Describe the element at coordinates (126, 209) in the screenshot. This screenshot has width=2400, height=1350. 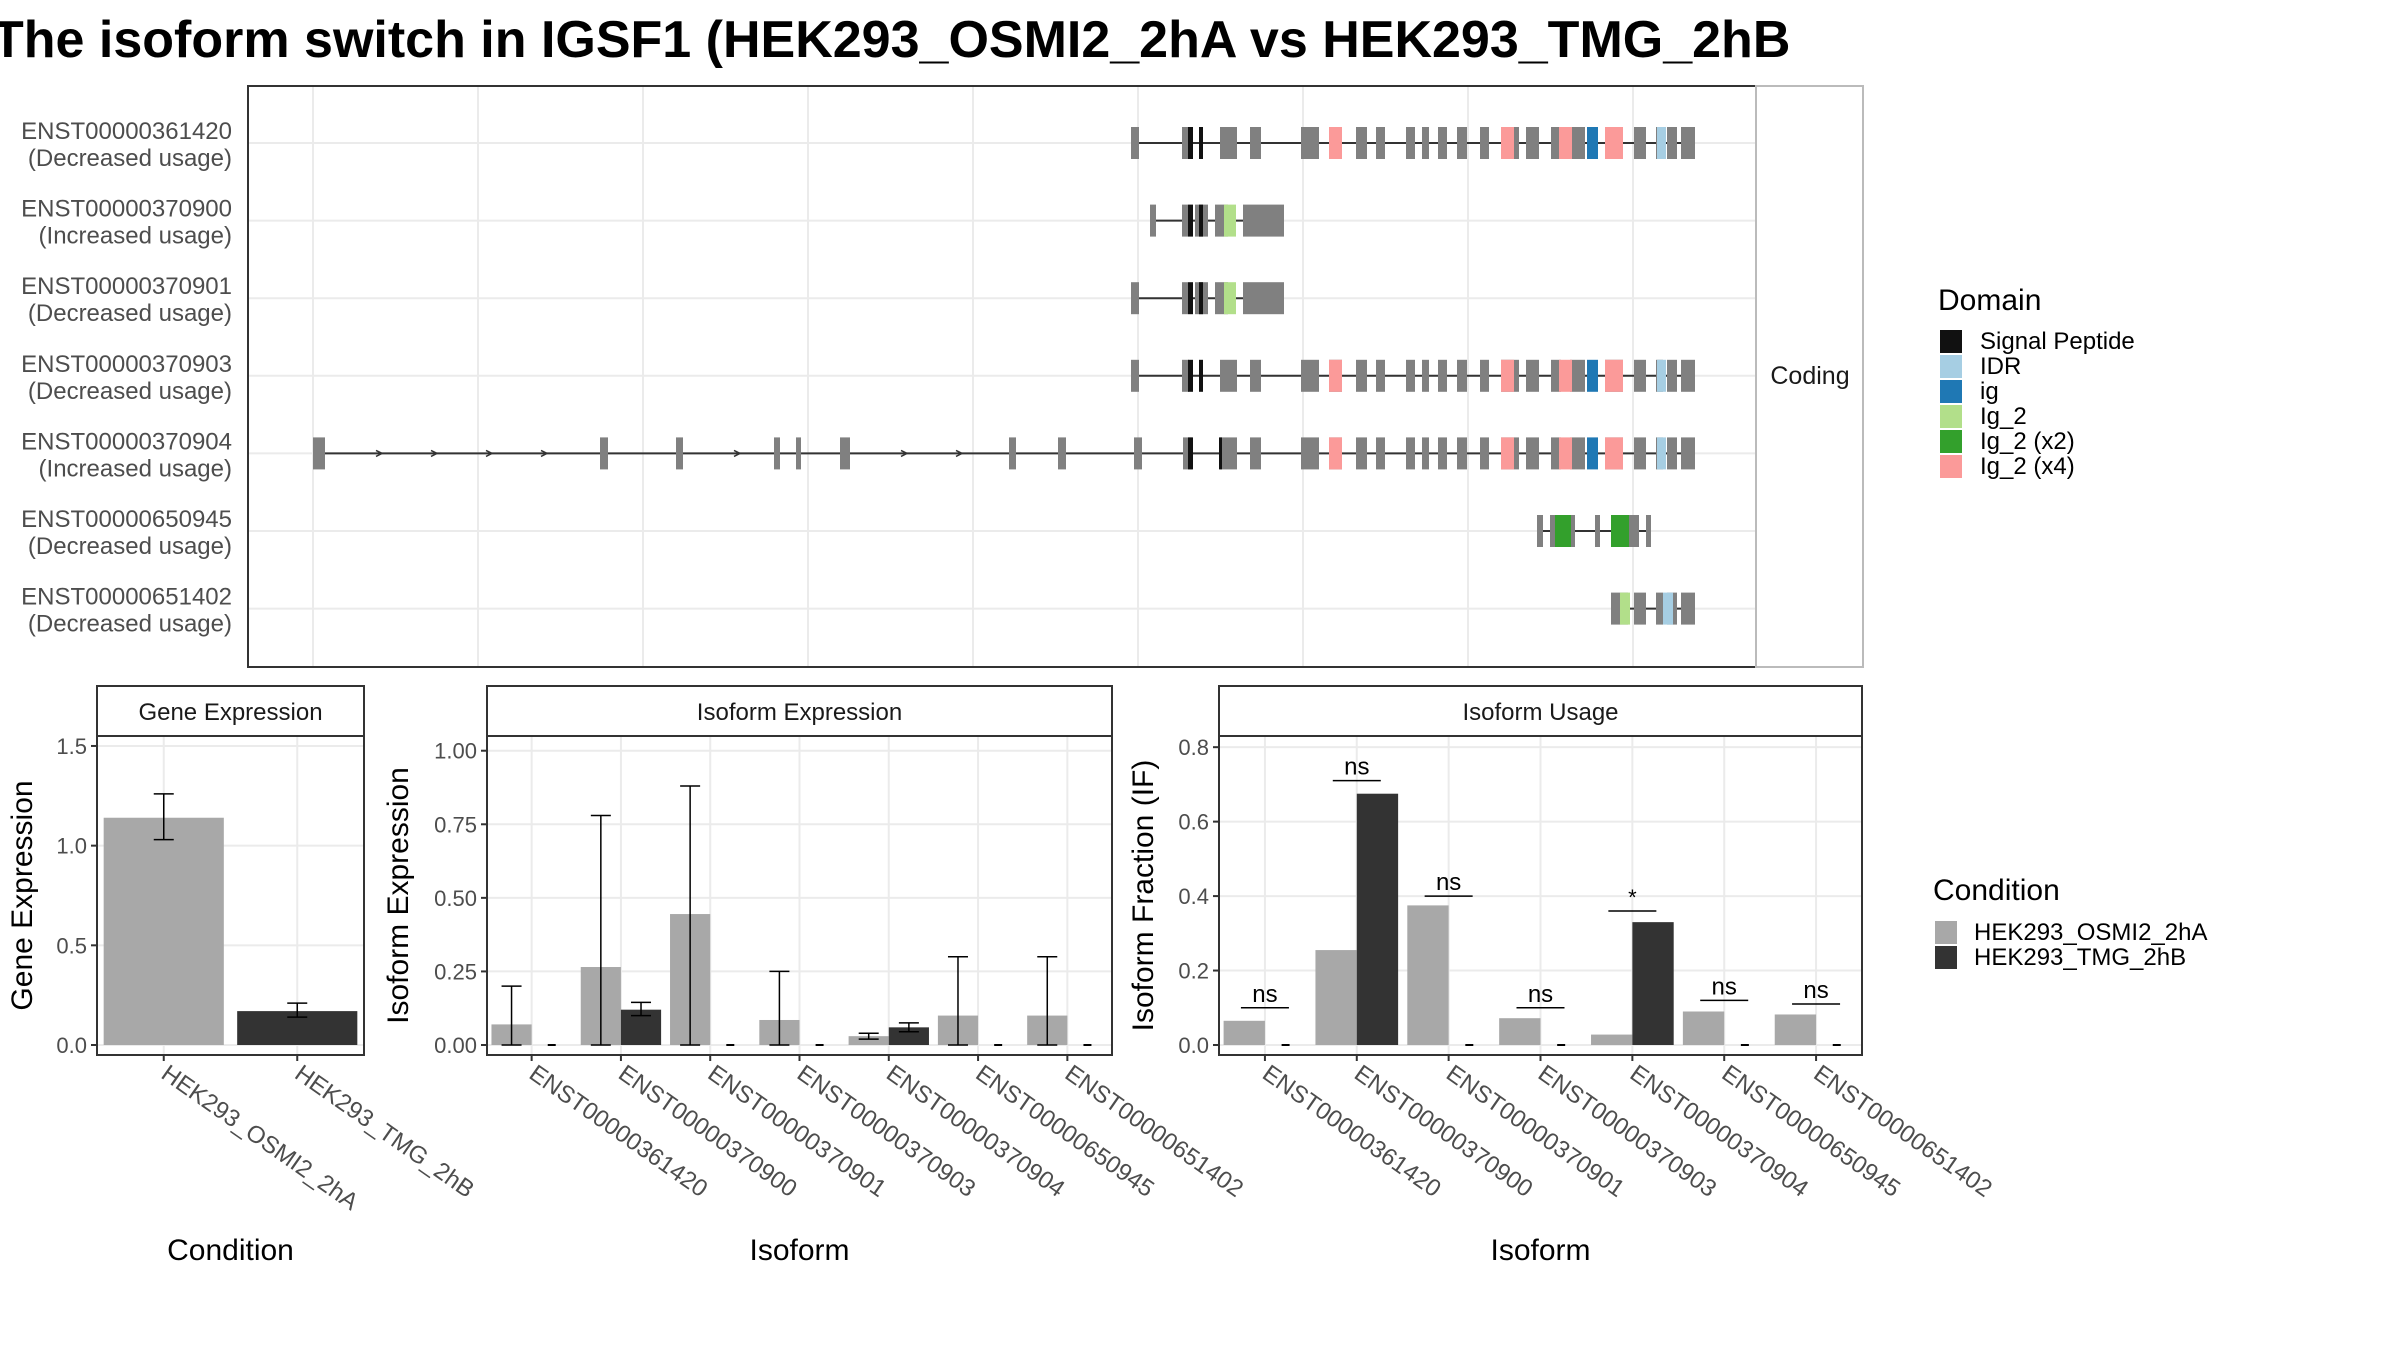
I see `isoform-id-label: ENST00000370900` at that location.